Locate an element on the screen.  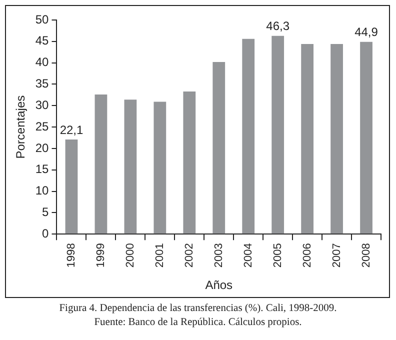
x-tick-label: 2004 is located at coordinates (248, 255).